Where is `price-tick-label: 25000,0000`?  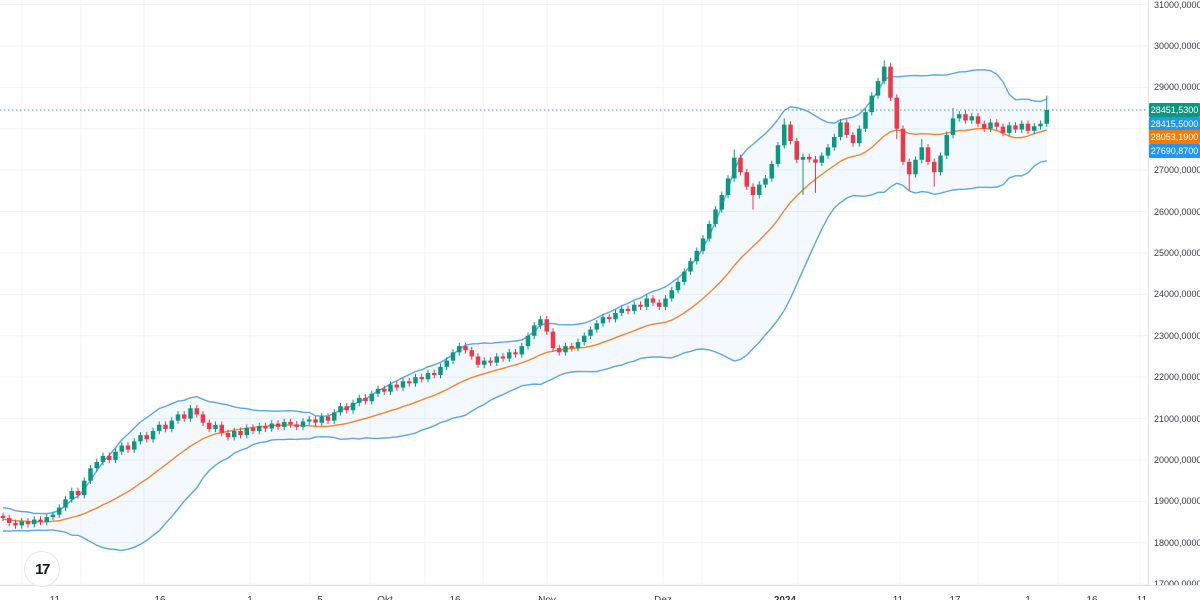 price-tick-label: 25000,0000 is located at coordinates (1177, 252).